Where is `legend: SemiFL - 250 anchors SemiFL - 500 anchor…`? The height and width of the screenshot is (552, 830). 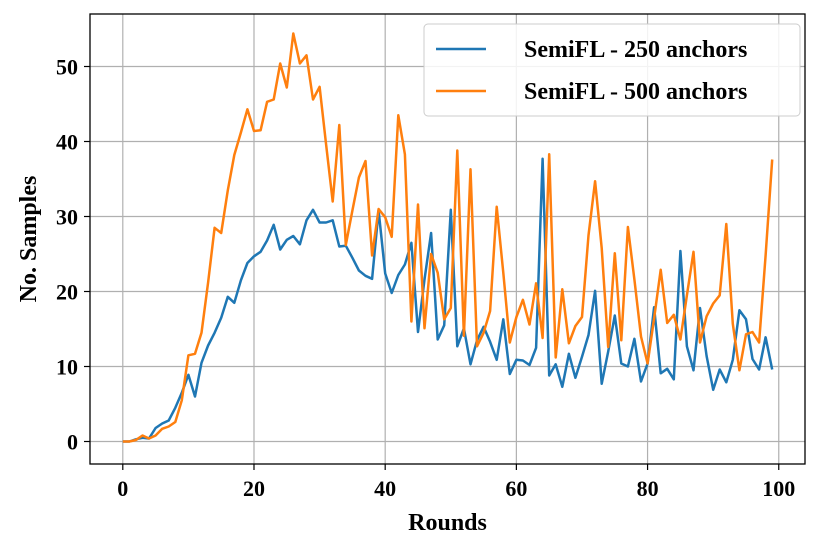 legend: SemiFL - 250 anchors SemiFL - 500 anchor… is located at coordinates (612, 70).